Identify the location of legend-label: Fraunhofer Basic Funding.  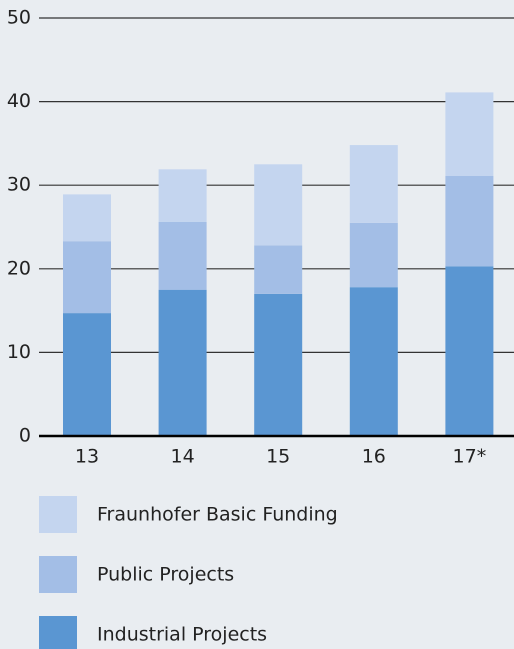
(217, 515).